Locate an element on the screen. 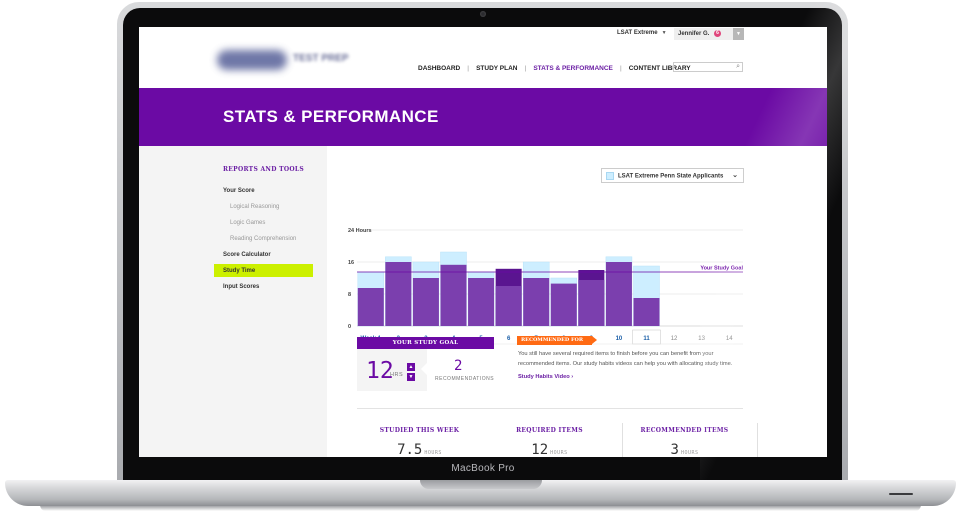 This screenshot has height=527, width=961. sidebar-item-input-scores: Input Scores is located at coordinates (241, 287).